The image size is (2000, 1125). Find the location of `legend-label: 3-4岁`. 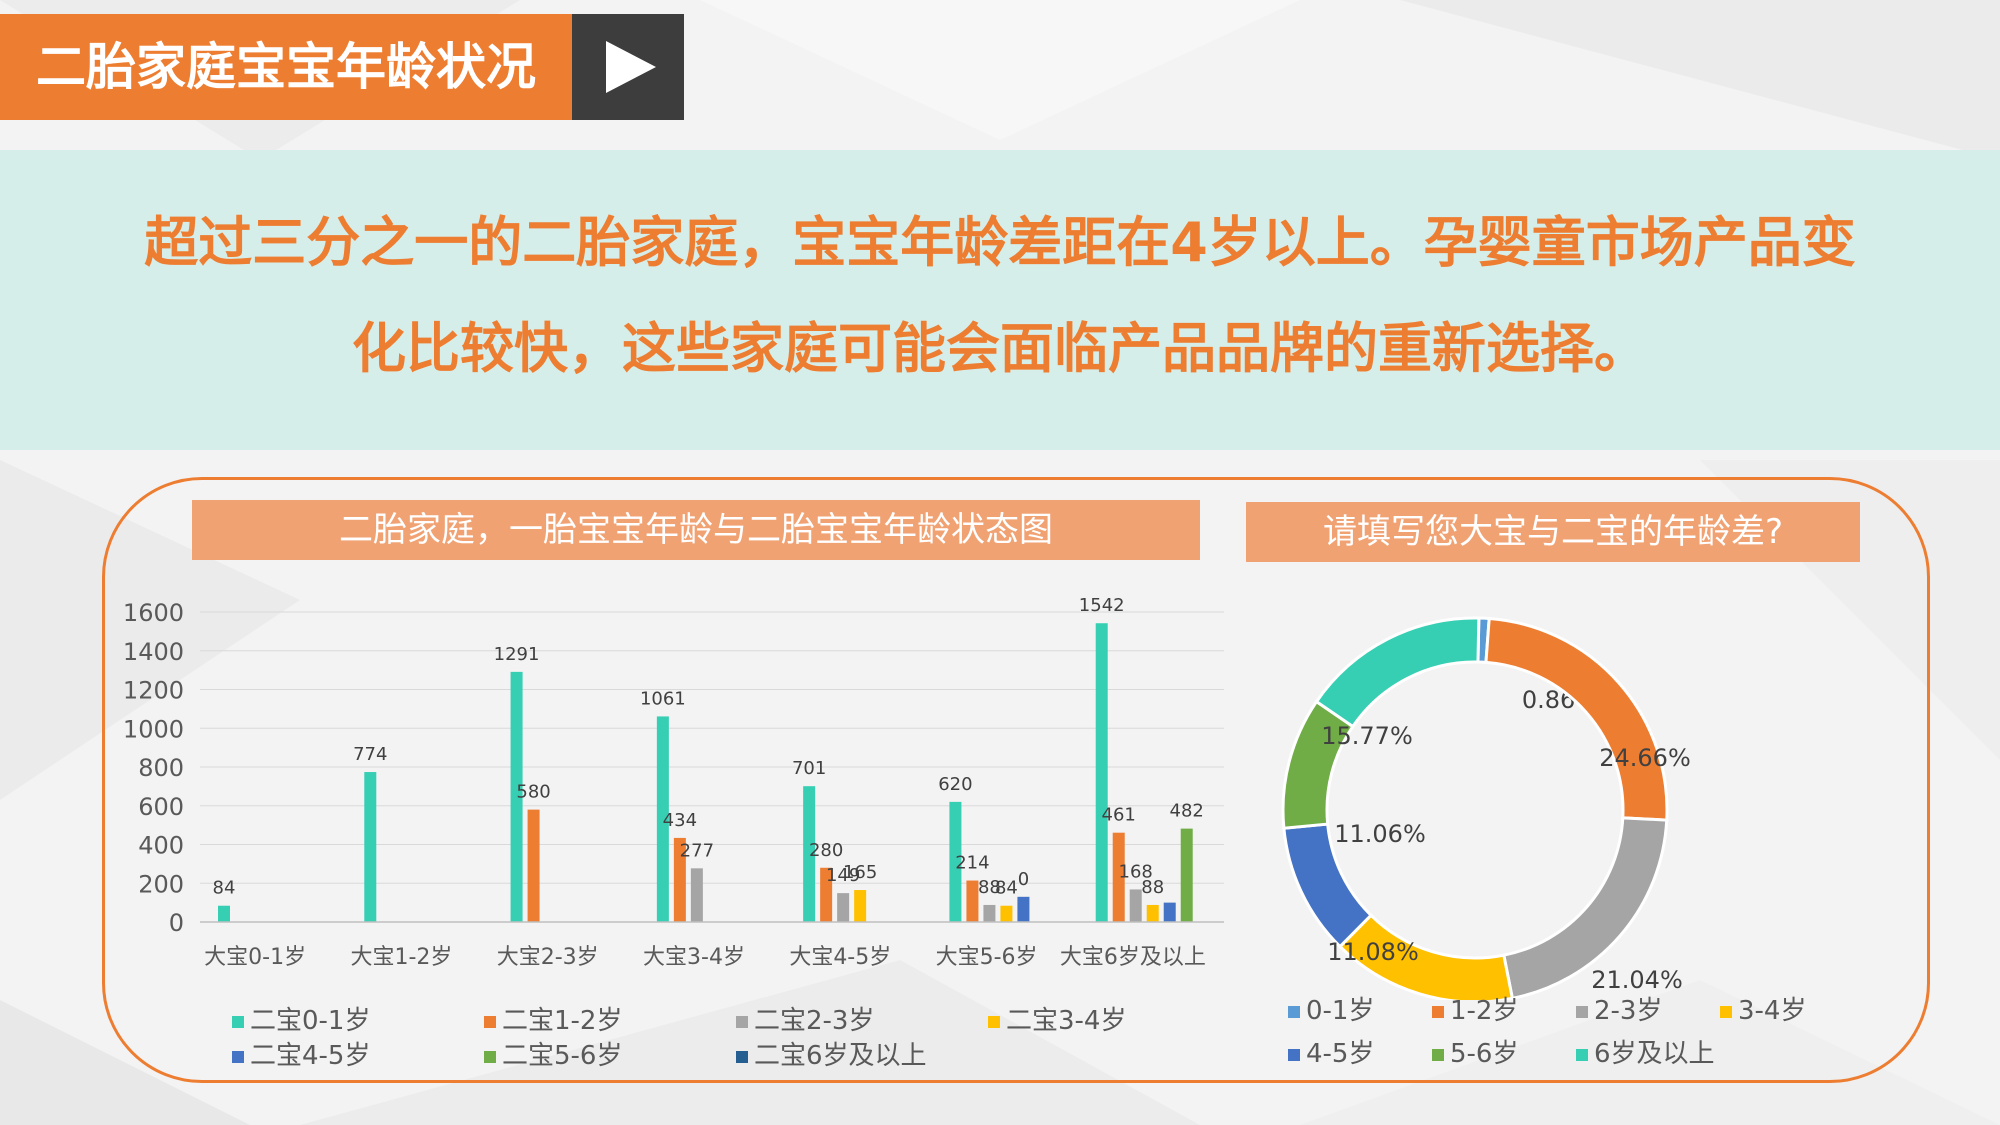

legend-label: 3-4岁 is located at coordinates (1772, 1011).